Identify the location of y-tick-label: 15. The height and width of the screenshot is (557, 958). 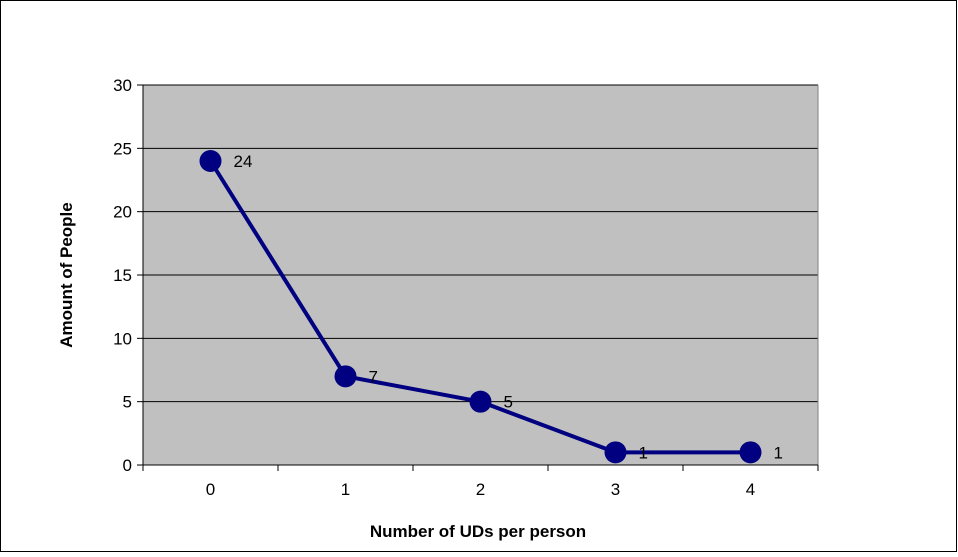
(122, 275).